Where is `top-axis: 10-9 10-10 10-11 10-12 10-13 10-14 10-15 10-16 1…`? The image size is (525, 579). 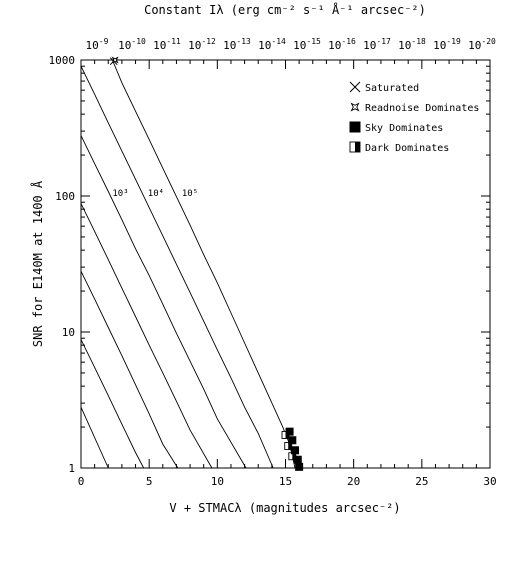 top-axis: 10-9 10-10 10-11 10-12 10-13 10-14 10-15 10-16 1… is located at coordinates (291, 44).